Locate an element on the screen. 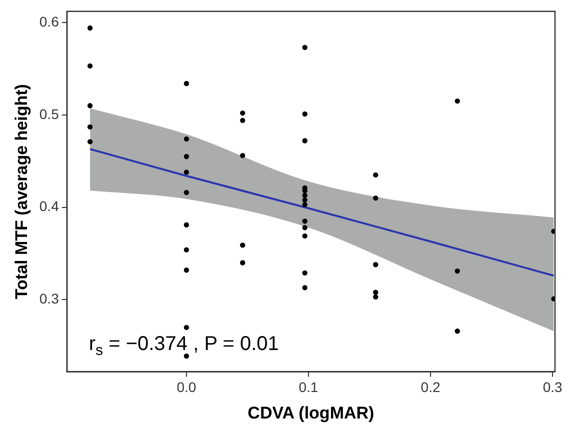  x-tick-label: 0.3 is located at coordinates (552, 387).